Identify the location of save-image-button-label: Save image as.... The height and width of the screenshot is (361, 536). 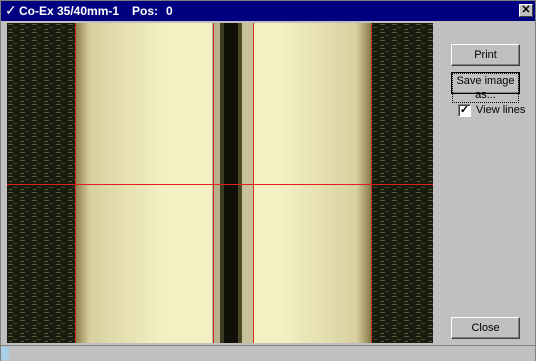
(485, 88).